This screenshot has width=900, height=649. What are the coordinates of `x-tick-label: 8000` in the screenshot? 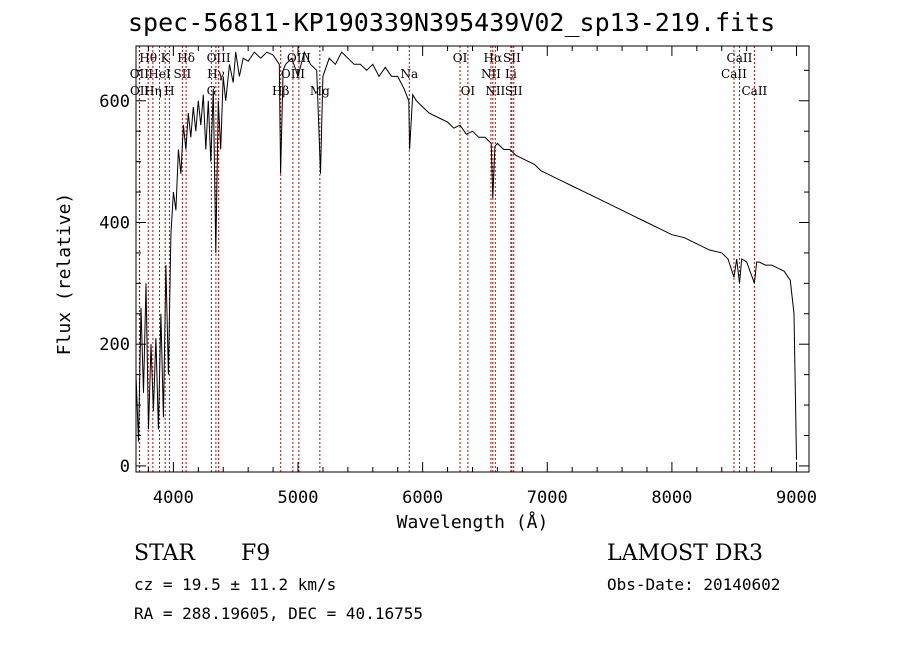 It's located at (671, 498).